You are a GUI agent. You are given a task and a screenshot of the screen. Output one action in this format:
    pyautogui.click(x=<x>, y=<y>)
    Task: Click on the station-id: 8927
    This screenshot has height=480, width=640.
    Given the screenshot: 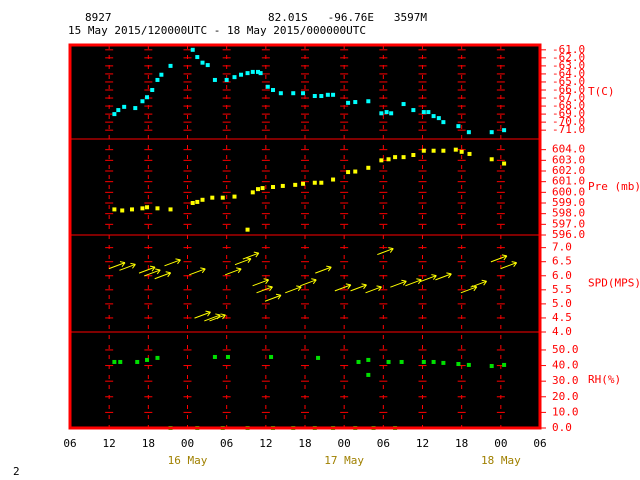 What is the action you would take?
    pyautogui.click(x=98, y=17)
    